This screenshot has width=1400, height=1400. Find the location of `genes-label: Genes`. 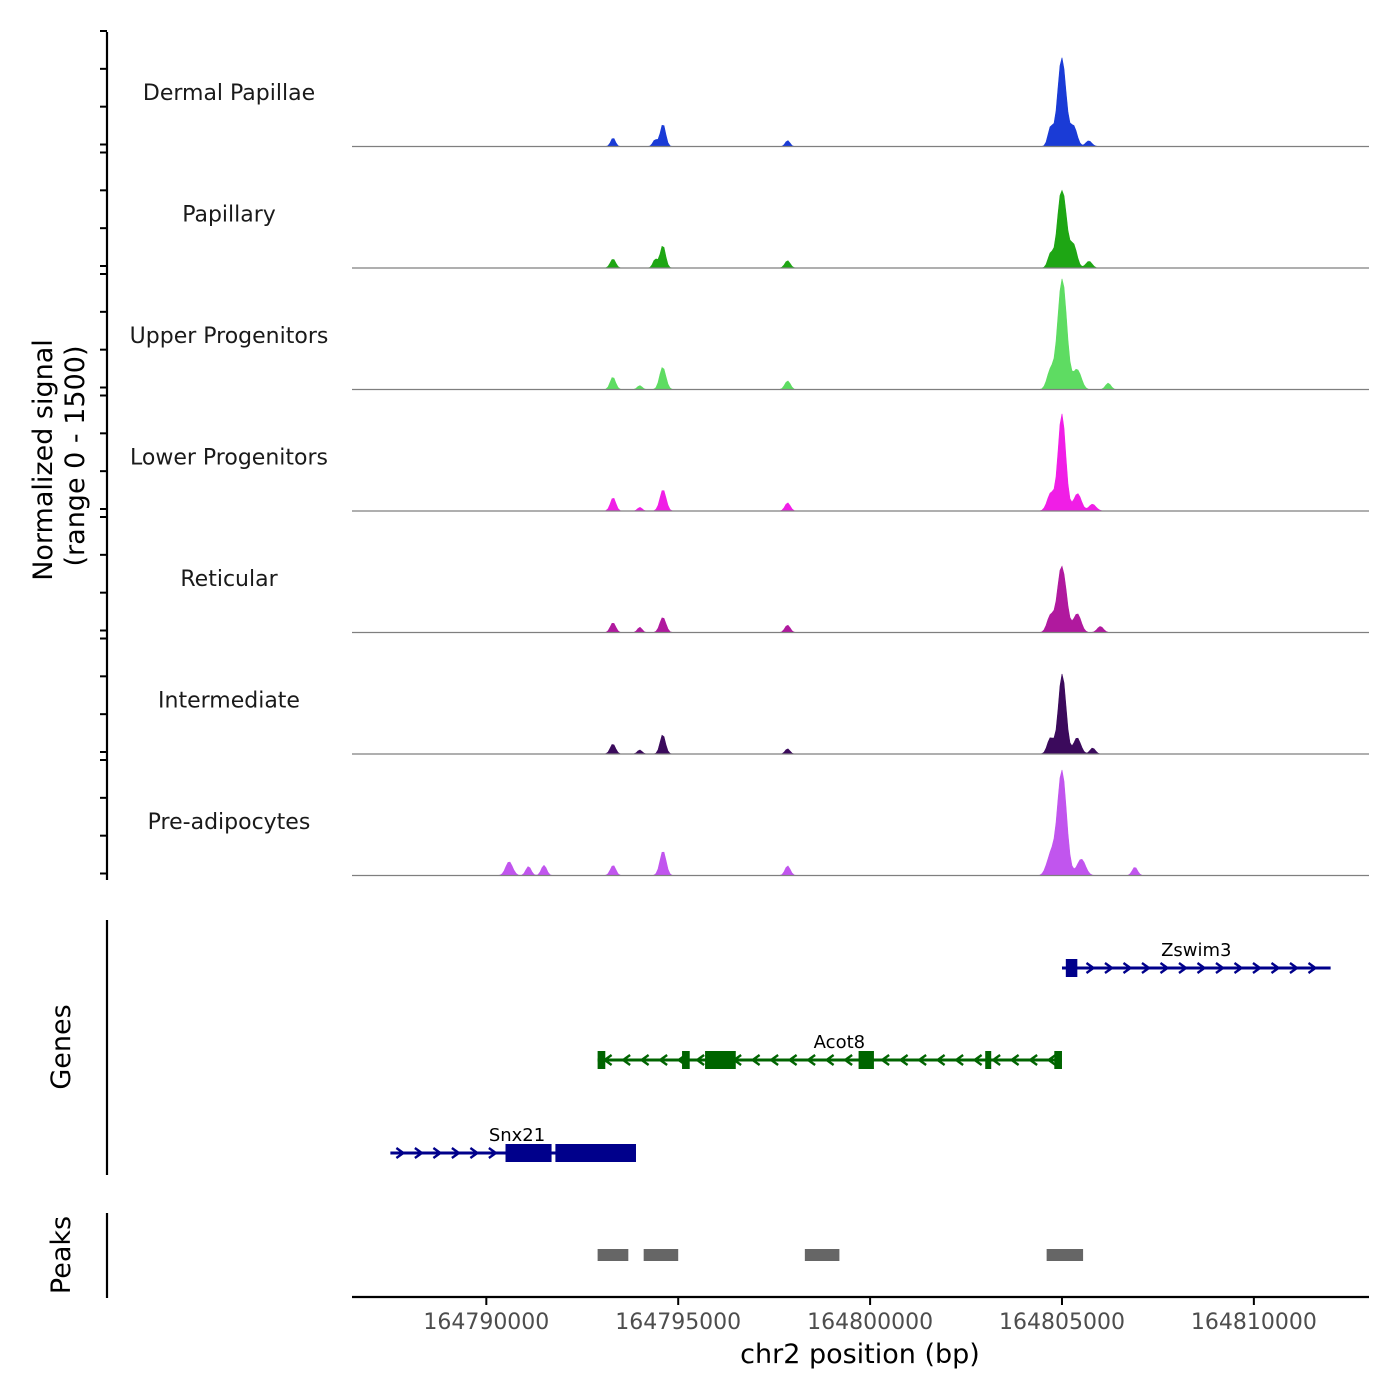

genes-label: Genes is located at coordinates (61, 1046).